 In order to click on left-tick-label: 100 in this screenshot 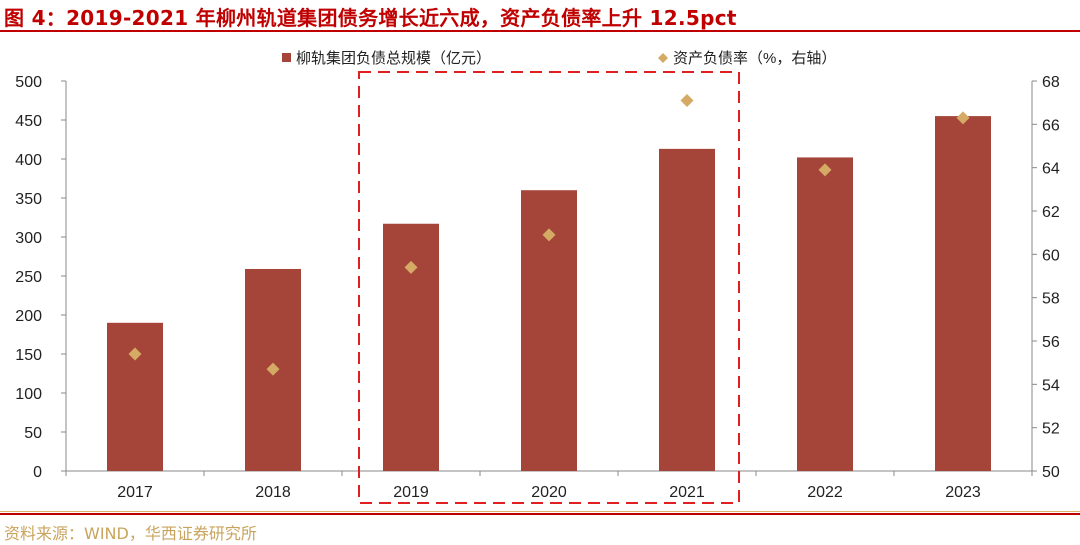, I will do `click(28, 394)`.